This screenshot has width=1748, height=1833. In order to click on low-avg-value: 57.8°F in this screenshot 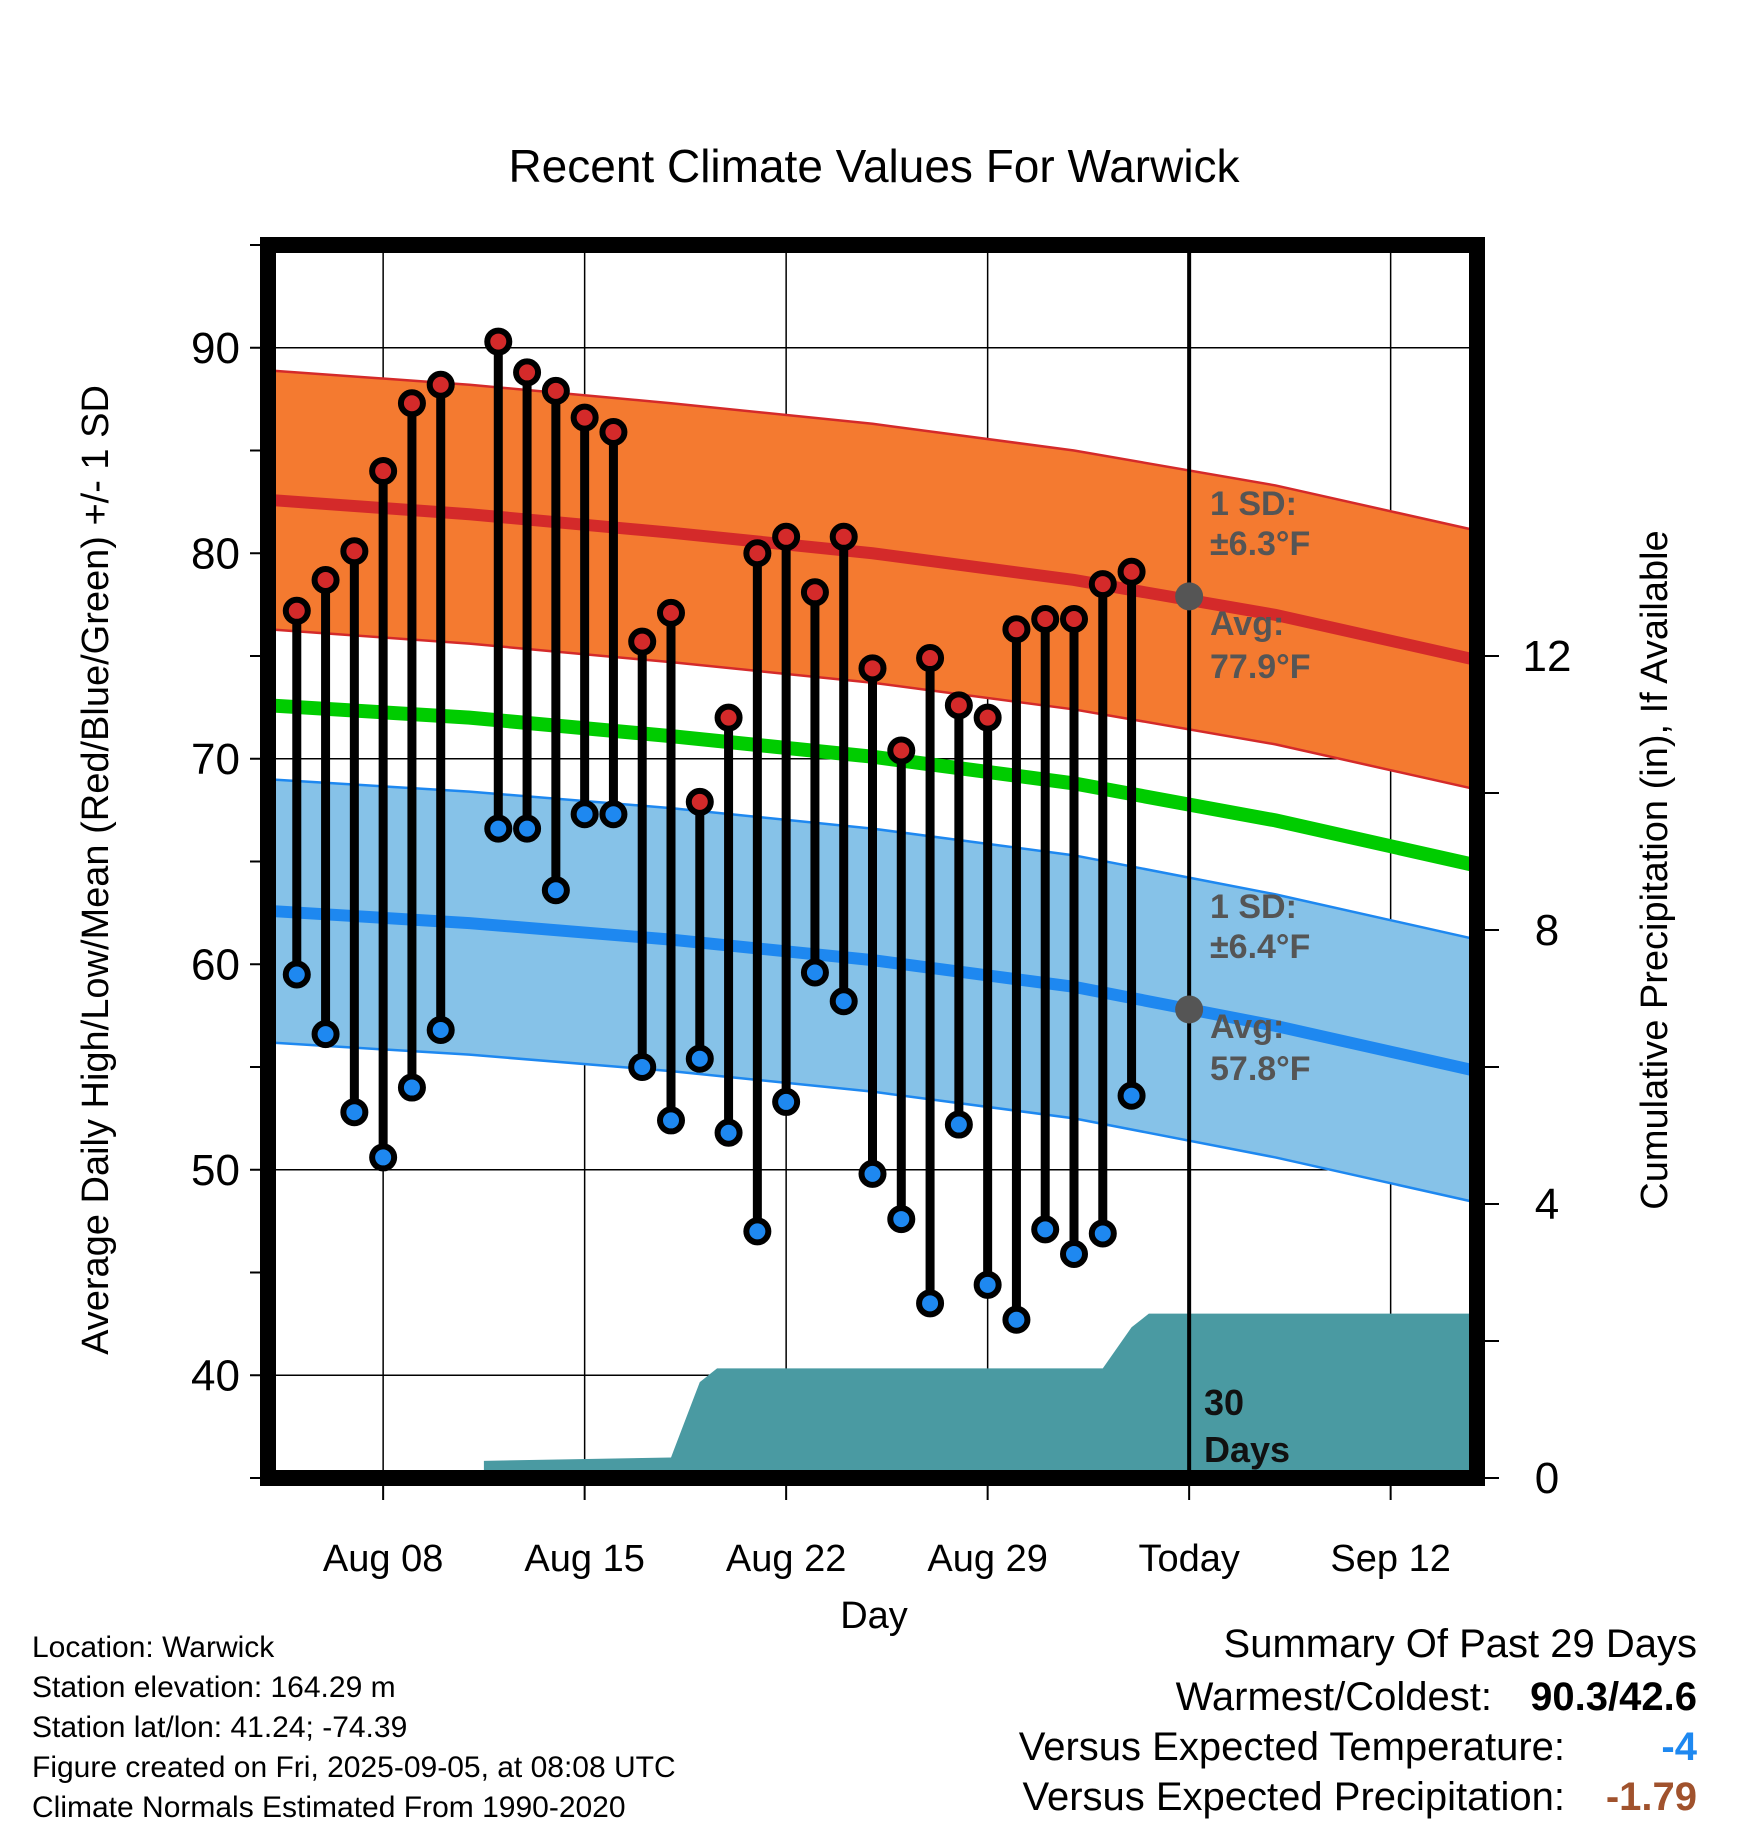, I will do `click(1260, 1069)`.